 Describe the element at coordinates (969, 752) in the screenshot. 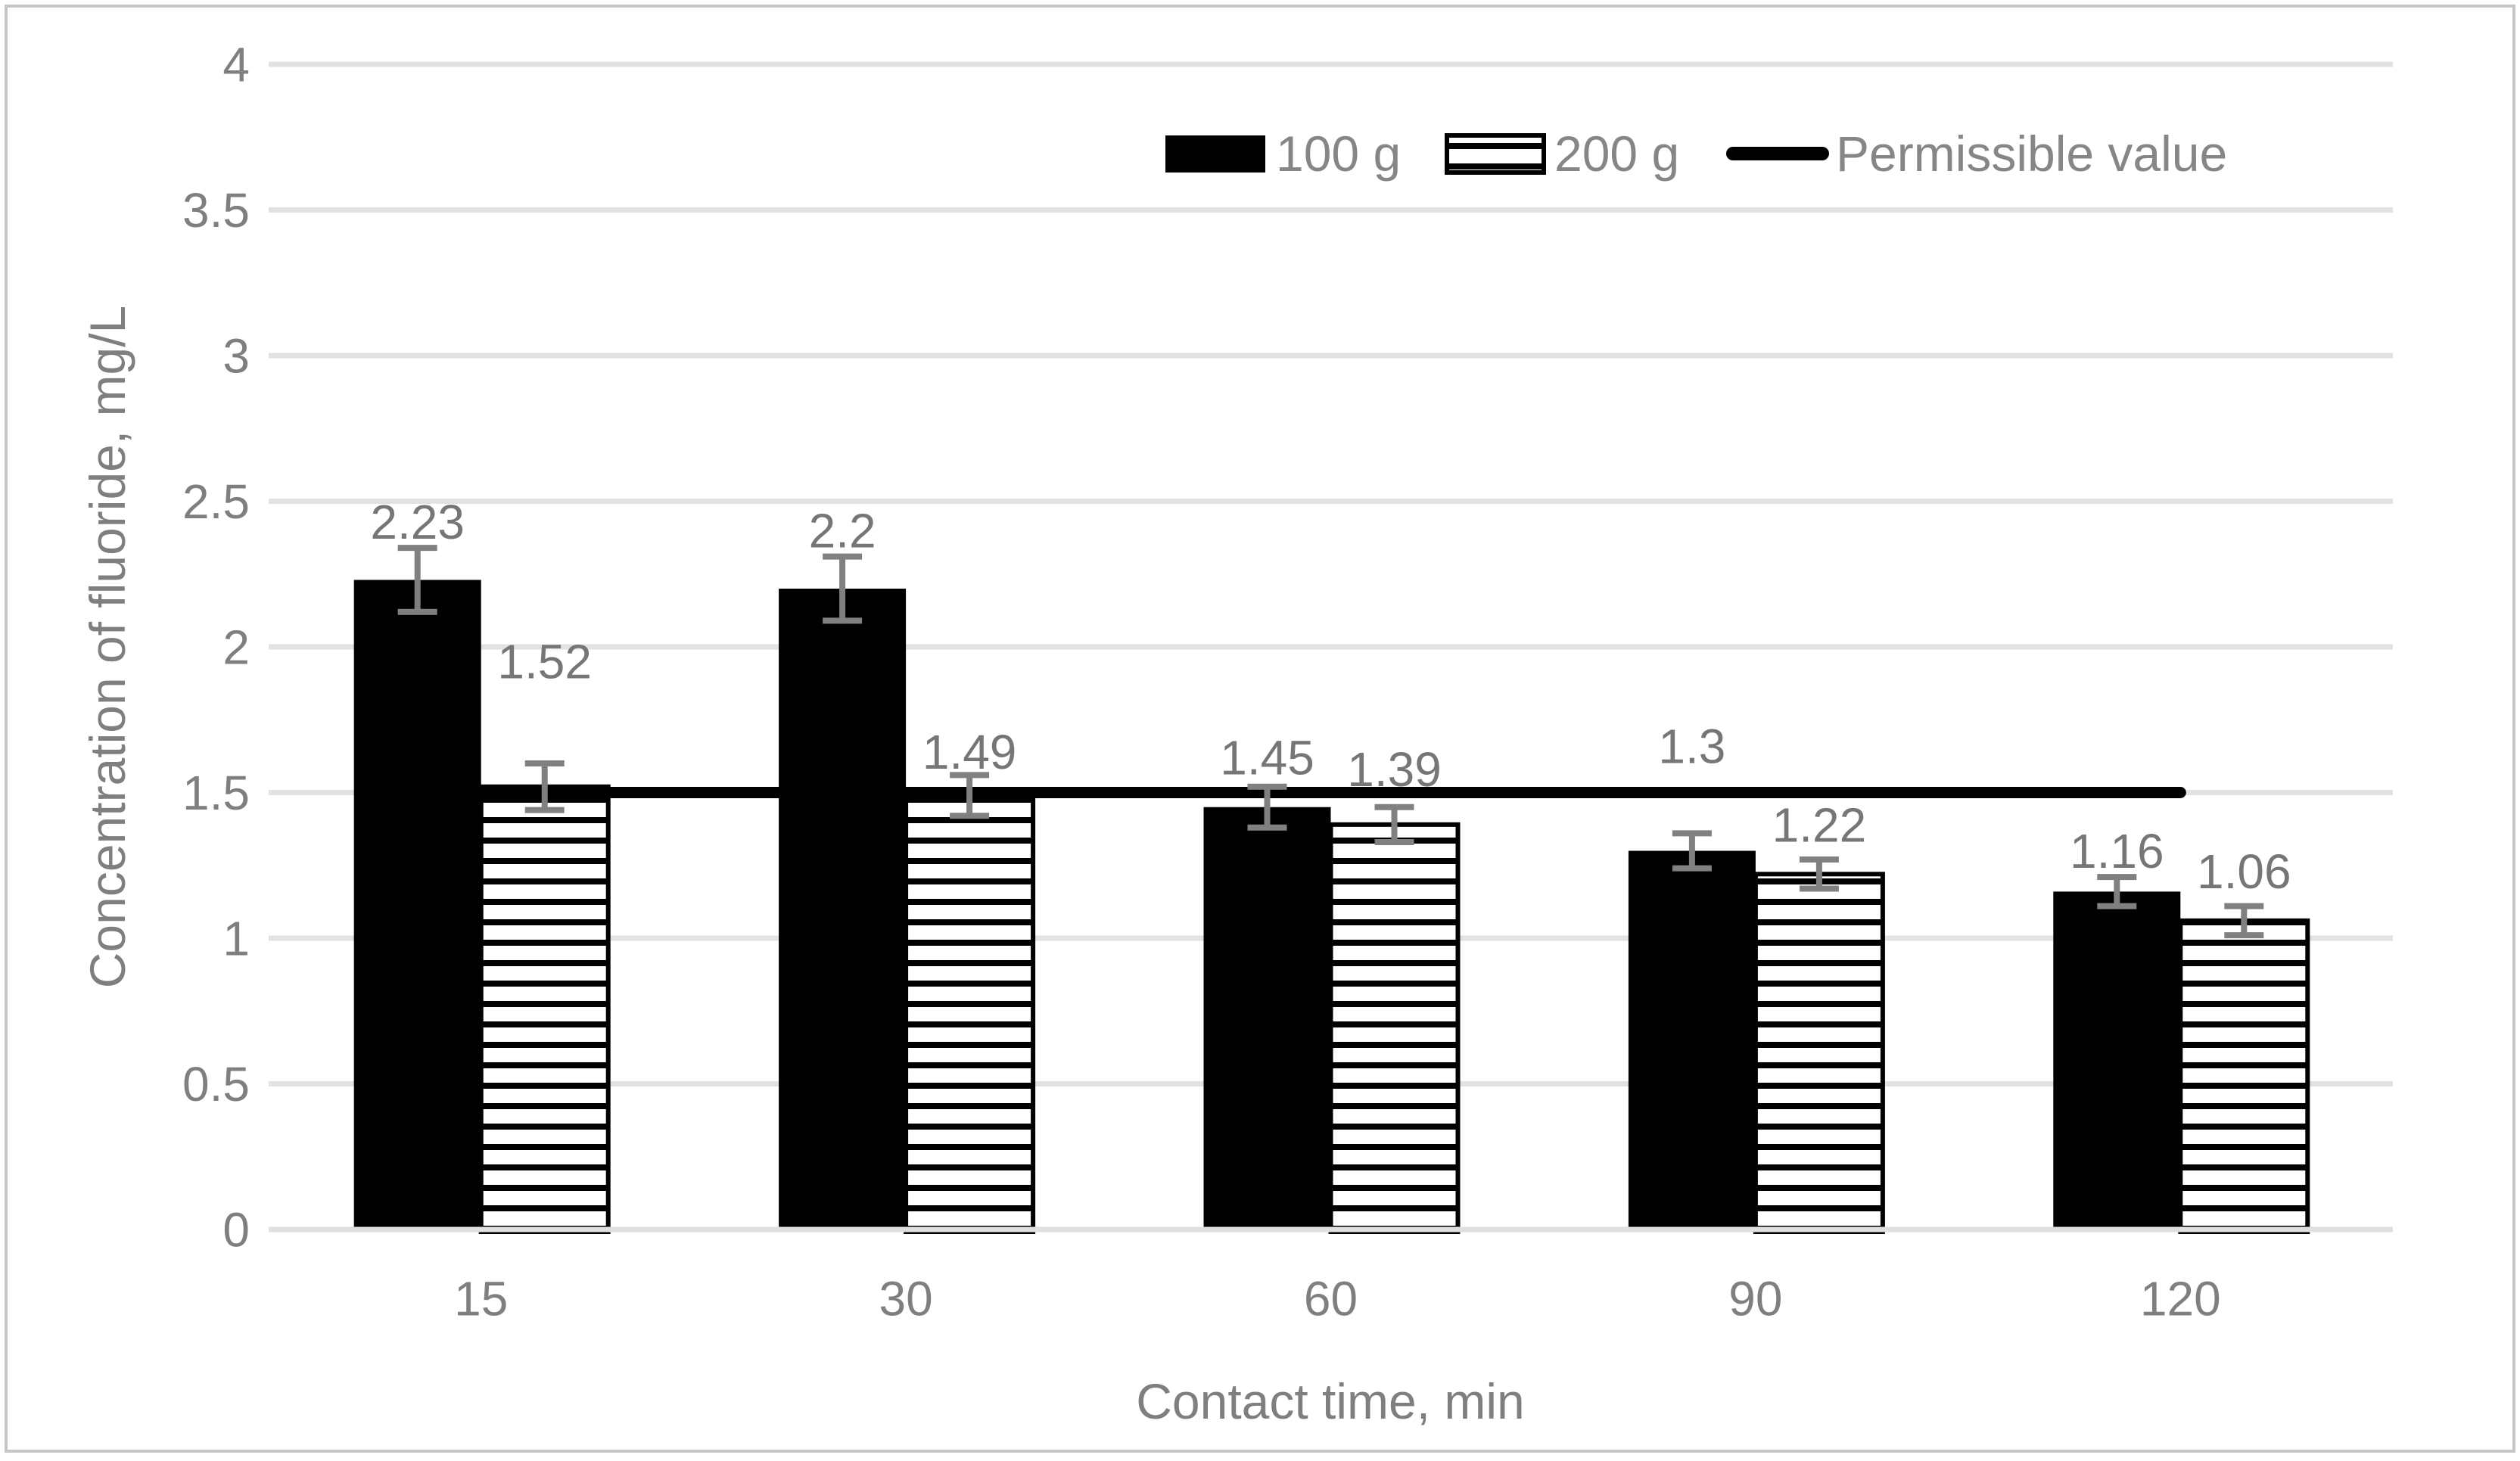

I see `data-label-200-g-30: 1.49` at that location.